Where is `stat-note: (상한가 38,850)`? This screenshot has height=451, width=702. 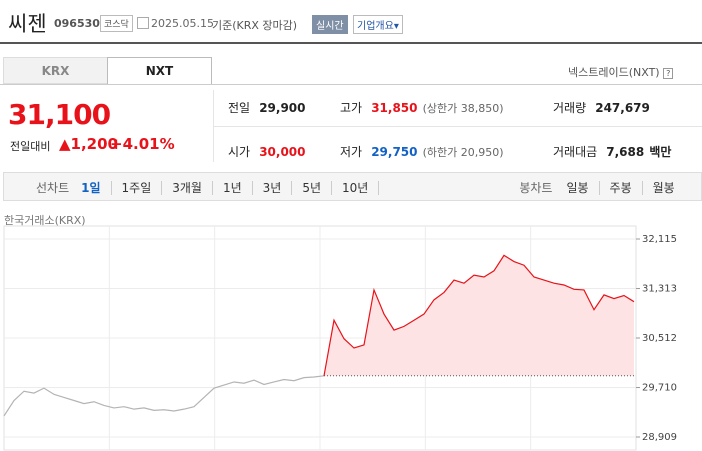 stat-note: (상한가 38,850) is located at coordinates (463, 108).